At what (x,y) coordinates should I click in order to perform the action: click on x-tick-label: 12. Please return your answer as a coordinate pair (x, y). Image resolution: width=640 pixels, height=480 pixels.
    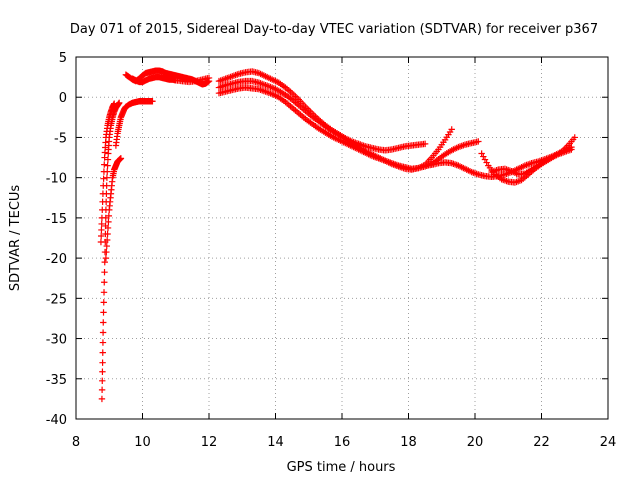
    Looking at the image, I should click on (209, 442).